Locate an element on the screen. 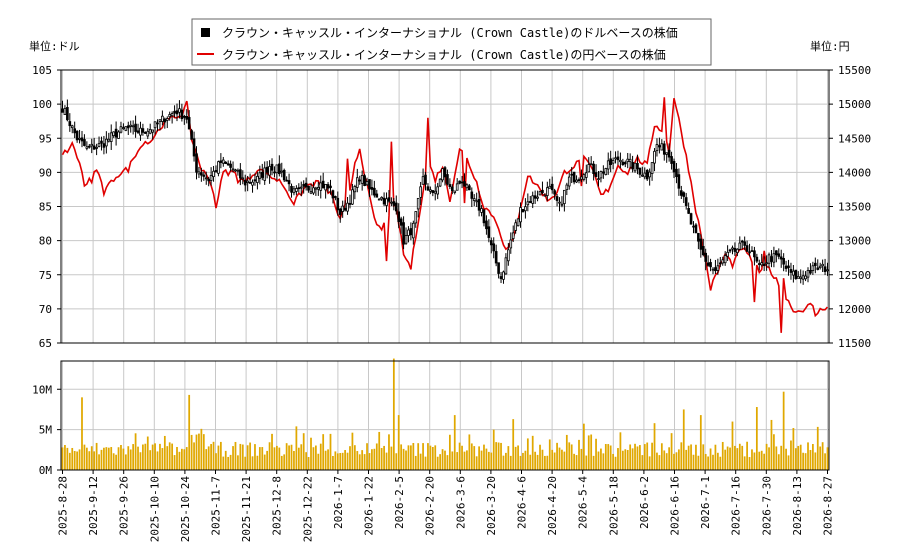 This screenshot has height=550, width=900. right-tick-label: 13000 is located at coordinates (854, 241).